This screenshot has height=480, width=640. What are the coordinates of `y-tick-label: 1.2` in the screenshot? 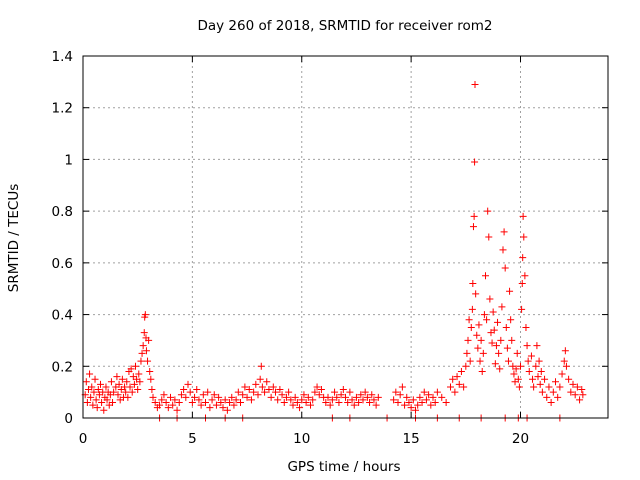 It's located at (62, 109).